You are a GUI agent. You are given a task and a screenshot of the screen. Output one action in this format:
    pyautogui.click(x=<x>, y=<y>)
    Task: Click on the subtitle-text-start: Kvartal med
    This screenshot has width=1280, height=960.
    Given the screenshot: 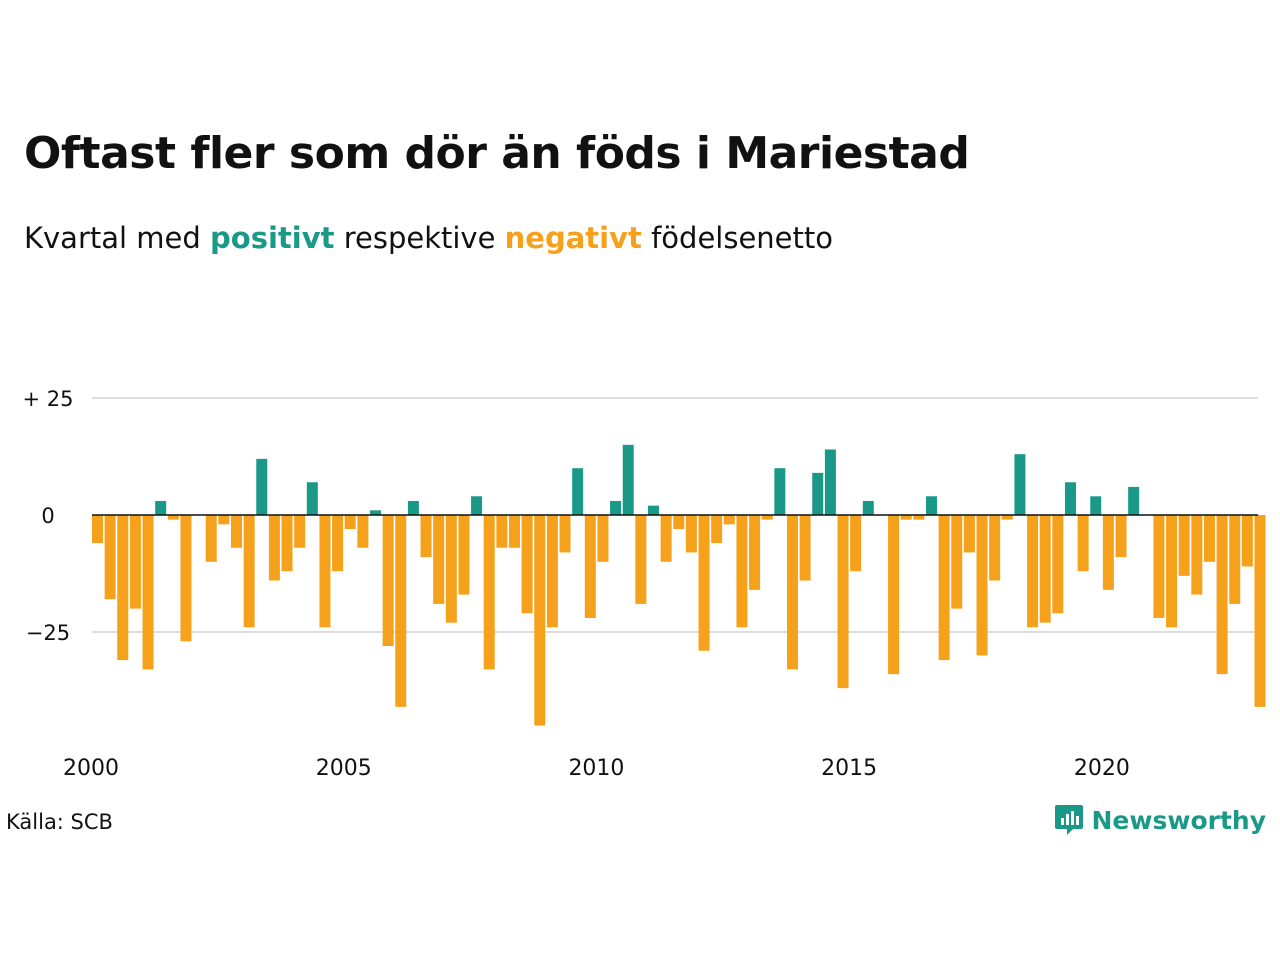 What is the action you would take?
    pyautogui.click(x=117, y=238)
    